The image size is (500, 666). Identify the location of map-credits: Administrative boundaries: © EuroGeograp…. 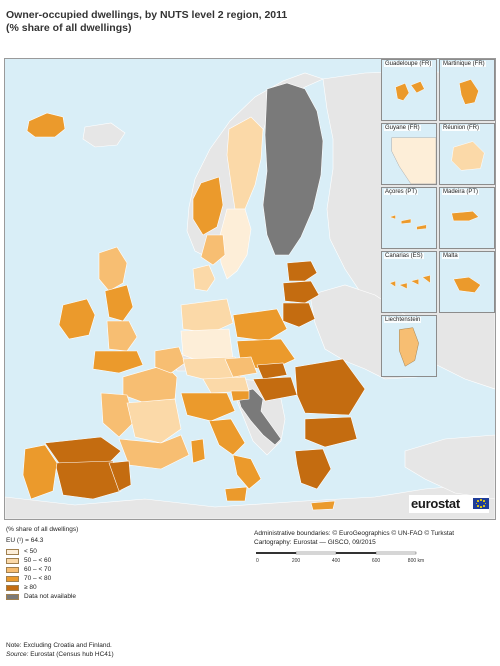
(354, 538).